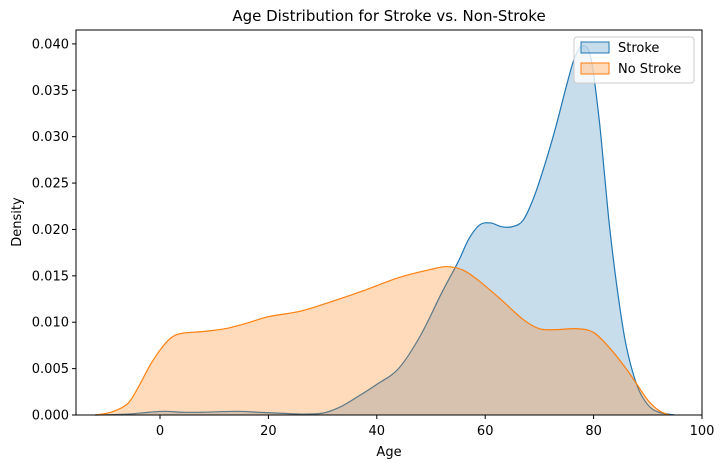 Image resolution: width=722 pixels, height=468 pixels. I want to click on y-tick-label: 0.040, so click(50, 44).